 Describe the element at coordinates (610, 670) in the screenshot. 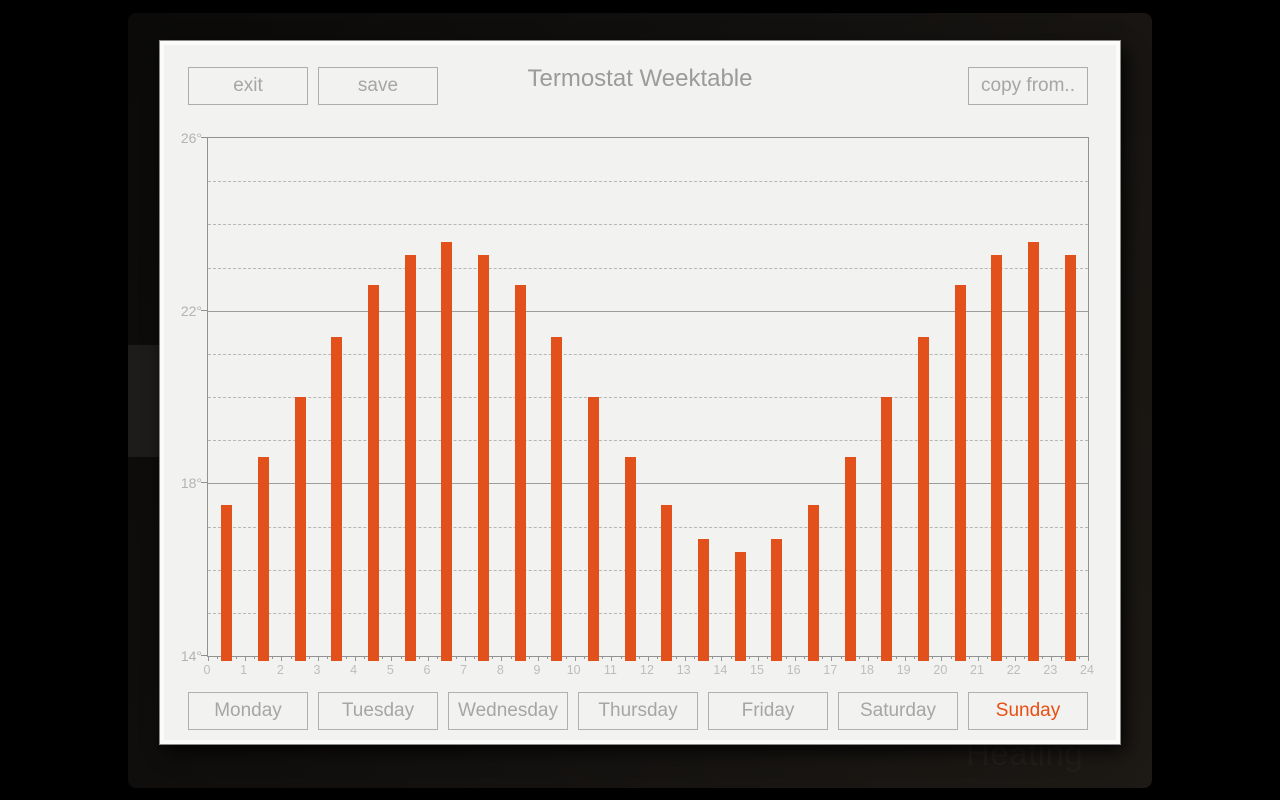

I see `x-axis-label-11: 11` at that location.